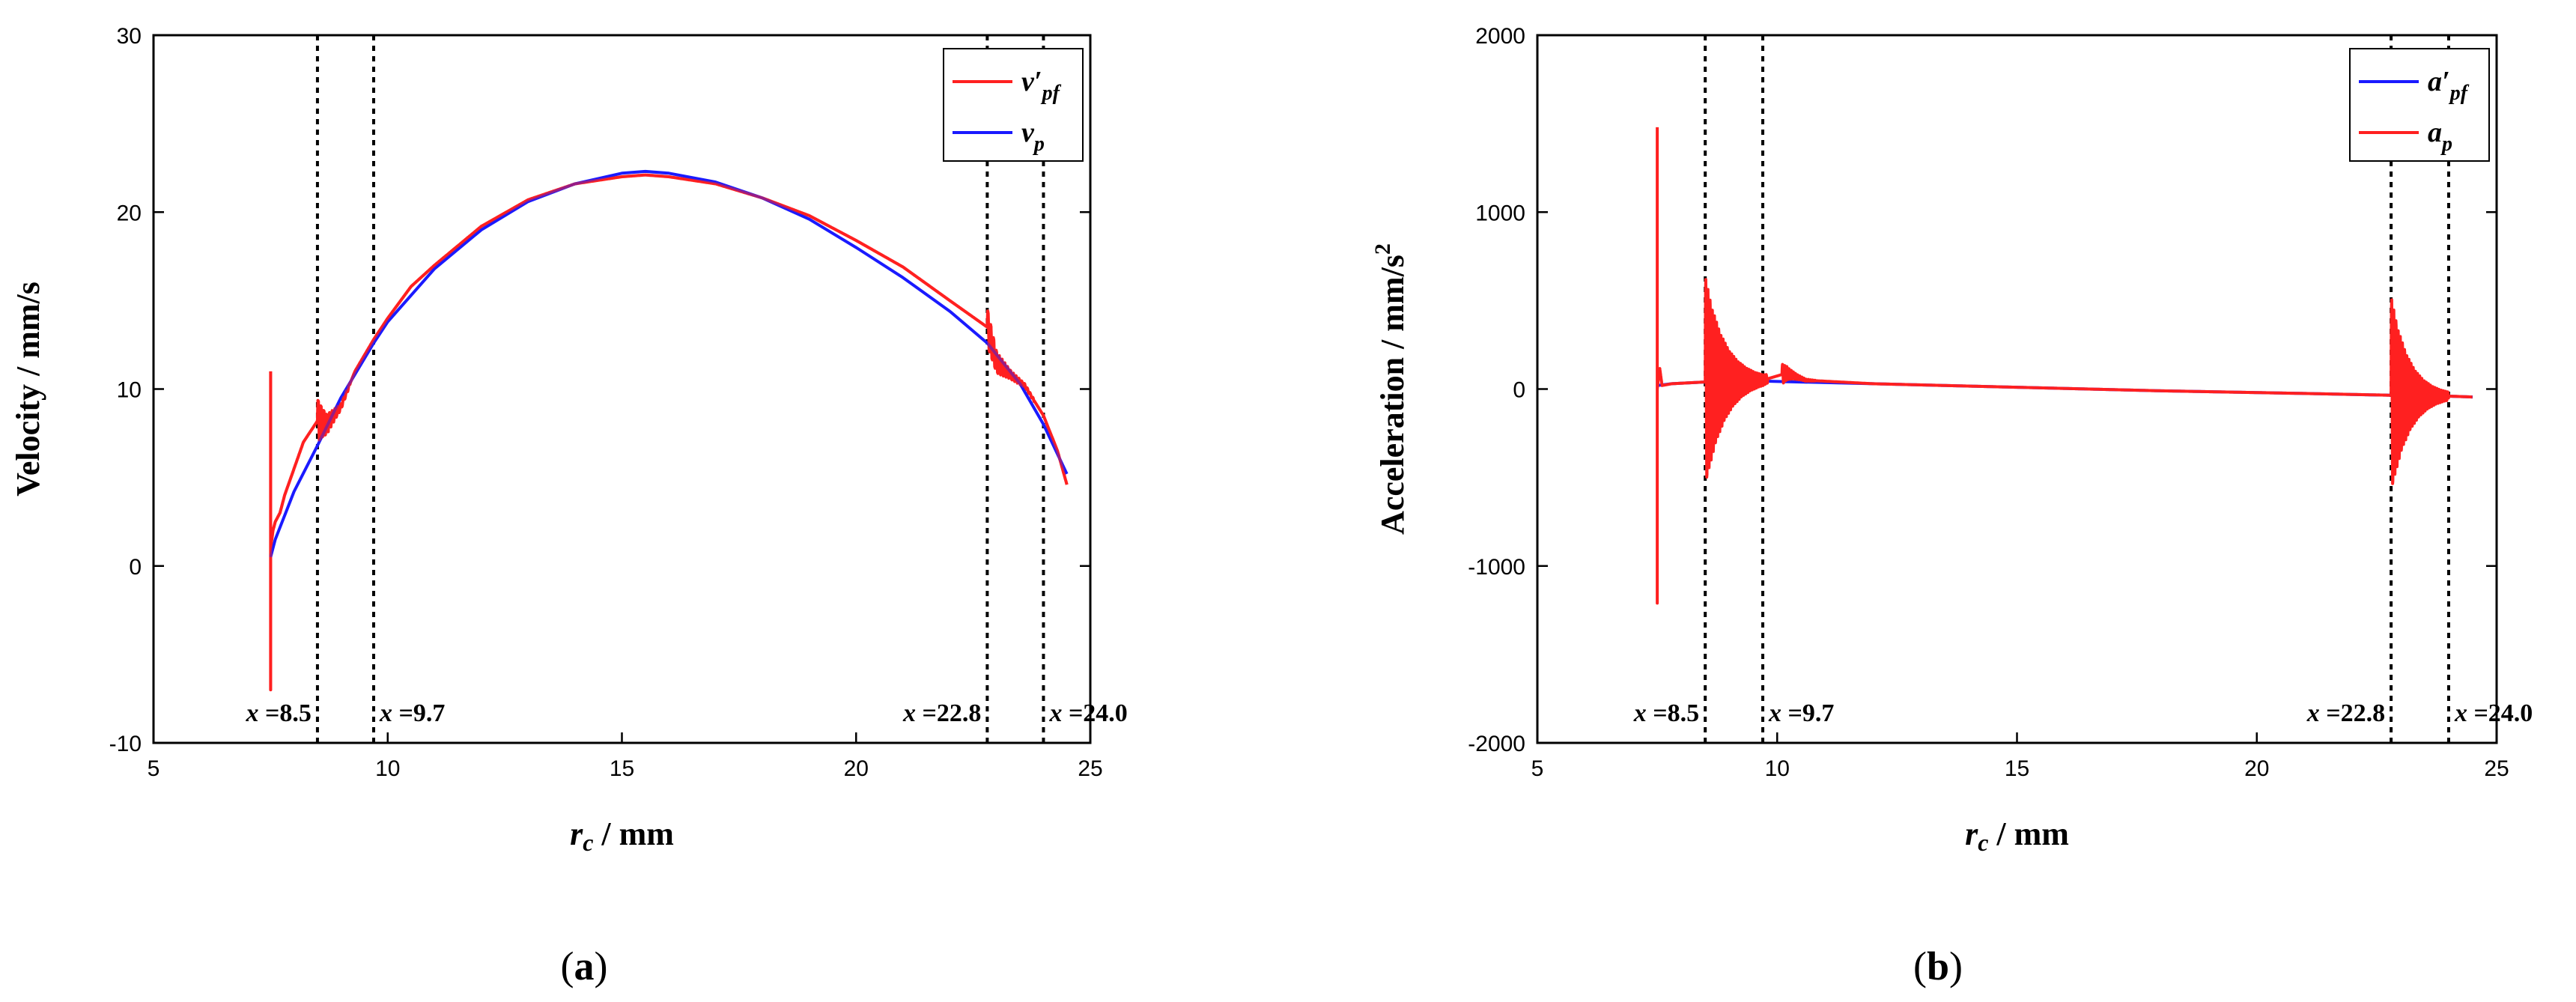 The height and width of the screenshot is (1002, 2576). I want to click on y-axis-title-sup: 2, so click(1382, 249).